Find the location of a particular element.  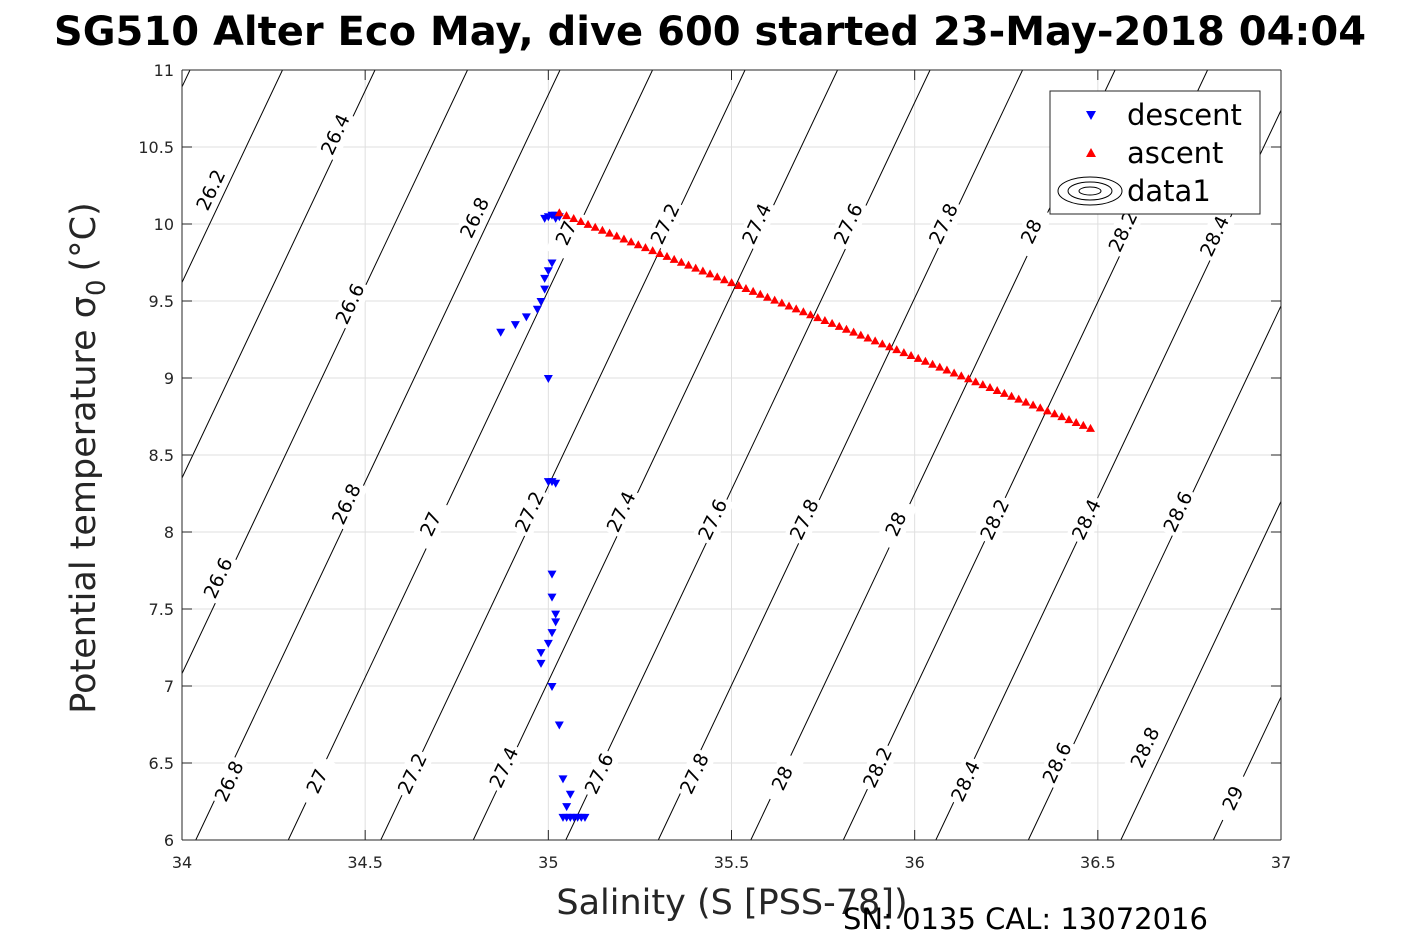

legend-ascent-label: ascent is located at coordinates (1175, 153).